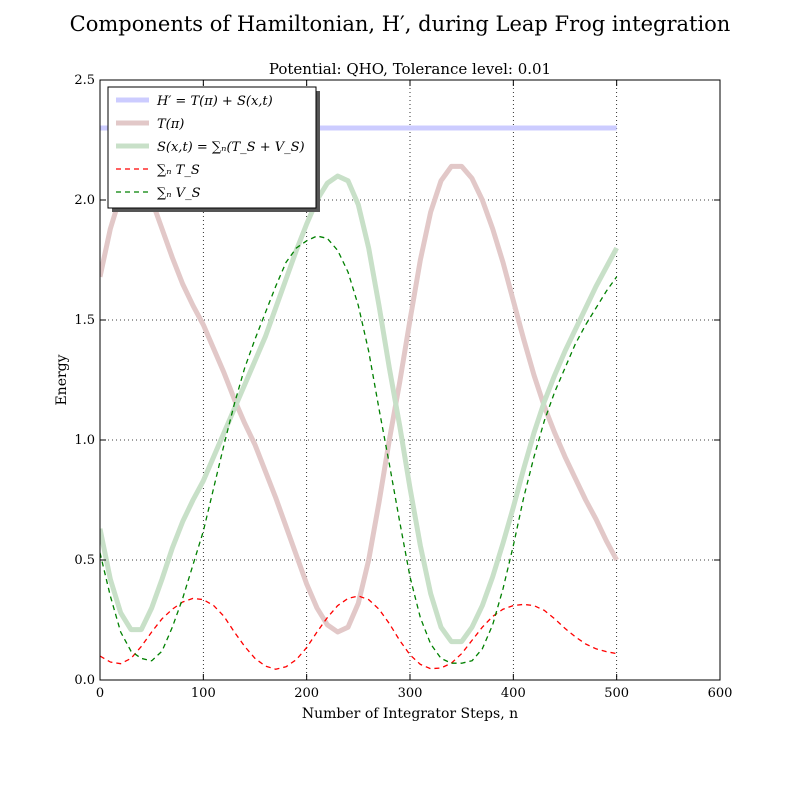 This screenshot has height=800, width=800. What do you see at coordinates (203, 693) in the screenshot?
I see `x-tick-label: 100` at bounding box center [203, 693].